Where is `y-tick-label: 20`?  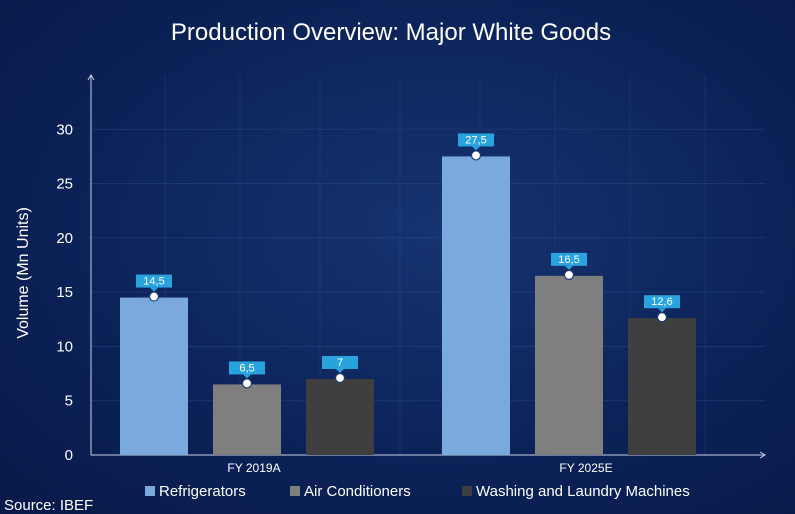
y-tick-label: 20 is located at coordinates (64, 238).